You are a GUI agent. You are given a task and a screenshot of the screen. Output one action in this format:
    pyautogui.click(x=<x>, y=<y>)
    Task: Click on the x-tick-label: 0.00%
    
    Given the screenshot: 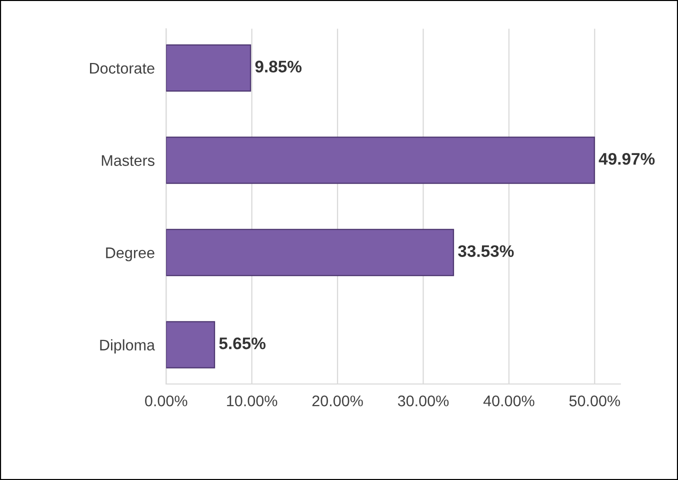 What is the action you would take?
    pyautogui.click(x=166, y=401)
    